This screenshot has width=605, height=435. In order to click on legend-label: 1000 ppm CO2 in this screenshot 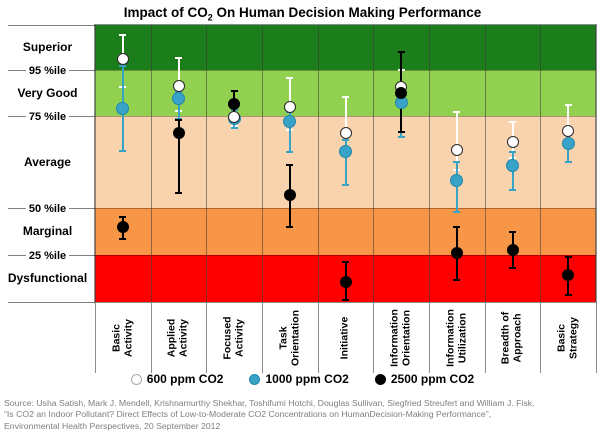, I will do `click(307, 379)`.